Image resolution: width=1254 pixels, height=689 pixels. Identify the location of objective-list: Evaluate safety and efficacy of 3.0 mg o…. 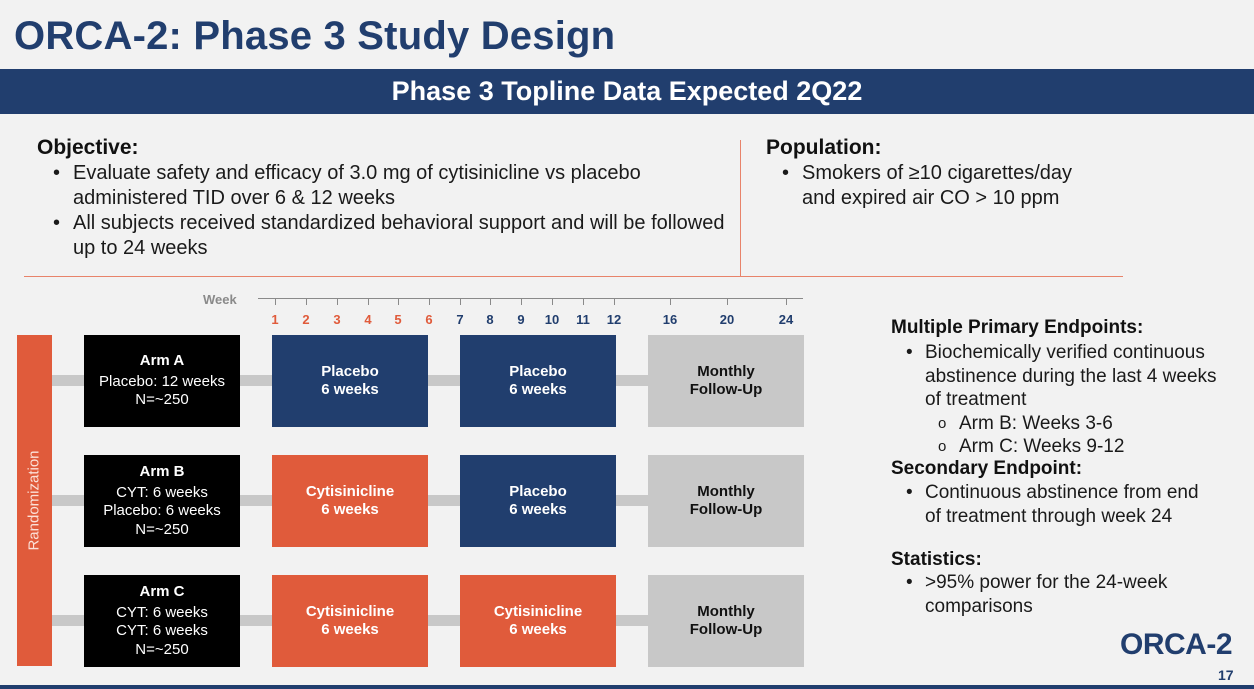
(387, 211).